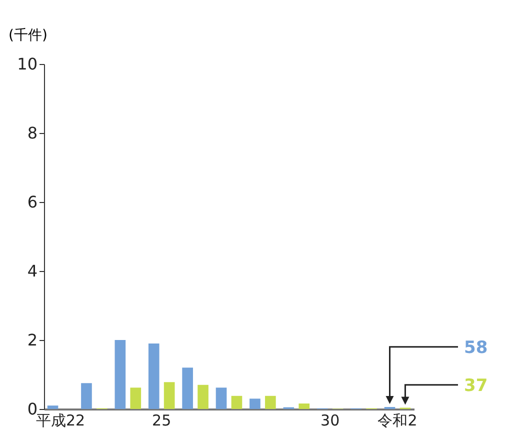 The width and height of the screenshot is (507, 448). I want to click on y-tick-label: 2, so click(32, 340).